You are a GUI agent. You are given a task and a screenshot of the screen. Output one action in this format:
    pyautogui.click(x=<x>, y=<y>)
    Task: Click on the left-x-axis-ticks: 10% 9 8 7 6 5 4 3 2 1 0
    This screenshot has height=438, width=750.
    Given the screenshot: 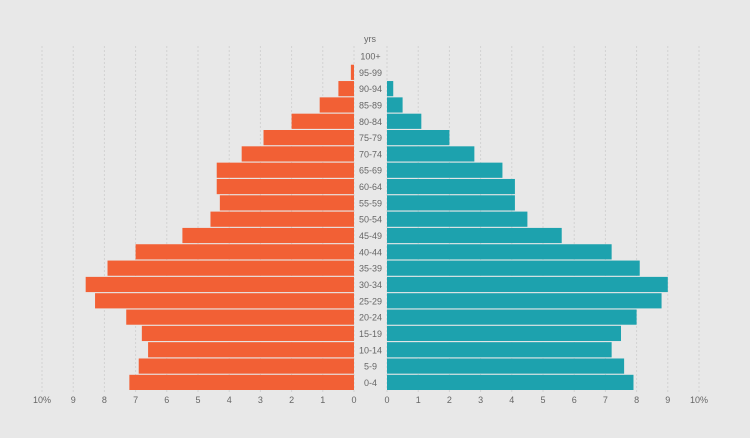 What is the action you would take?
    pyautogui.click(x=195, y=400)
    